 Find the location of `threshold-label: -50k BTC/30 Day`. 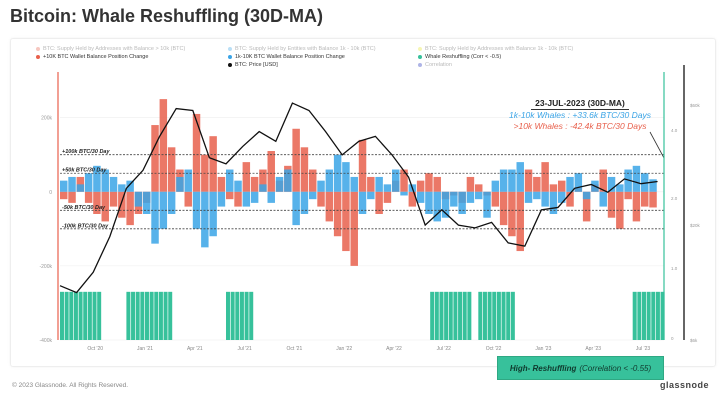

threshold-label: -50k BTC/30 Day is located at coordinates (84, 208).